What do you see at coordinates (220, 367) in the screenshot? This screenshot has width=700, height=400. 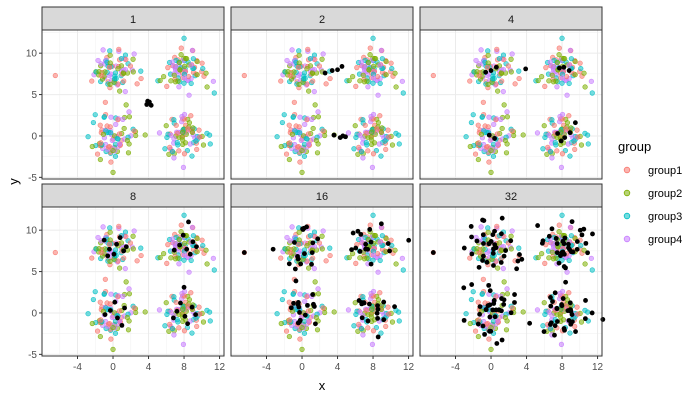 I see `x-tick-label: 12` at bounding box center [220, 367].